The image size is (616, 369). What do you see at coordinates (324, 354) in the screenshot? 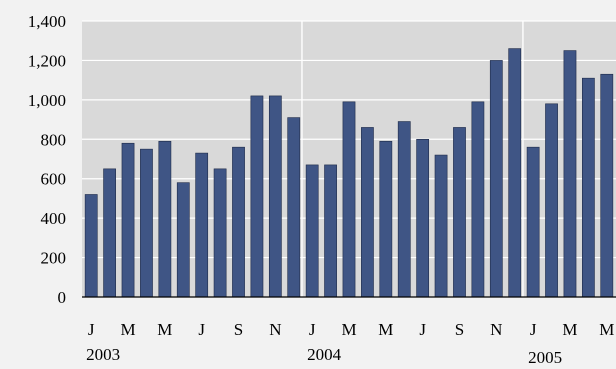
I see `year-label: 2004` at bounding box center [324, 354].